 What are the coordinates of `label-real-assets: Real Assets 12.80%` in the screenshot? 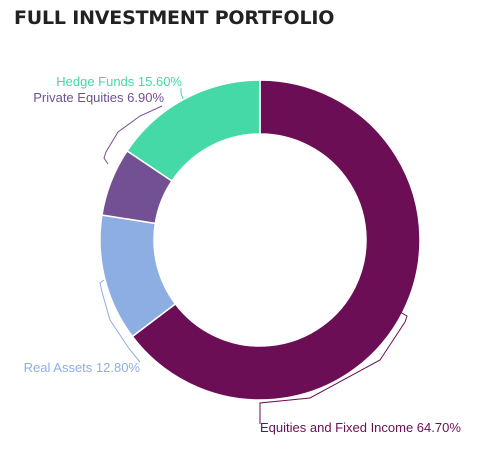 It's located at (82, 367).